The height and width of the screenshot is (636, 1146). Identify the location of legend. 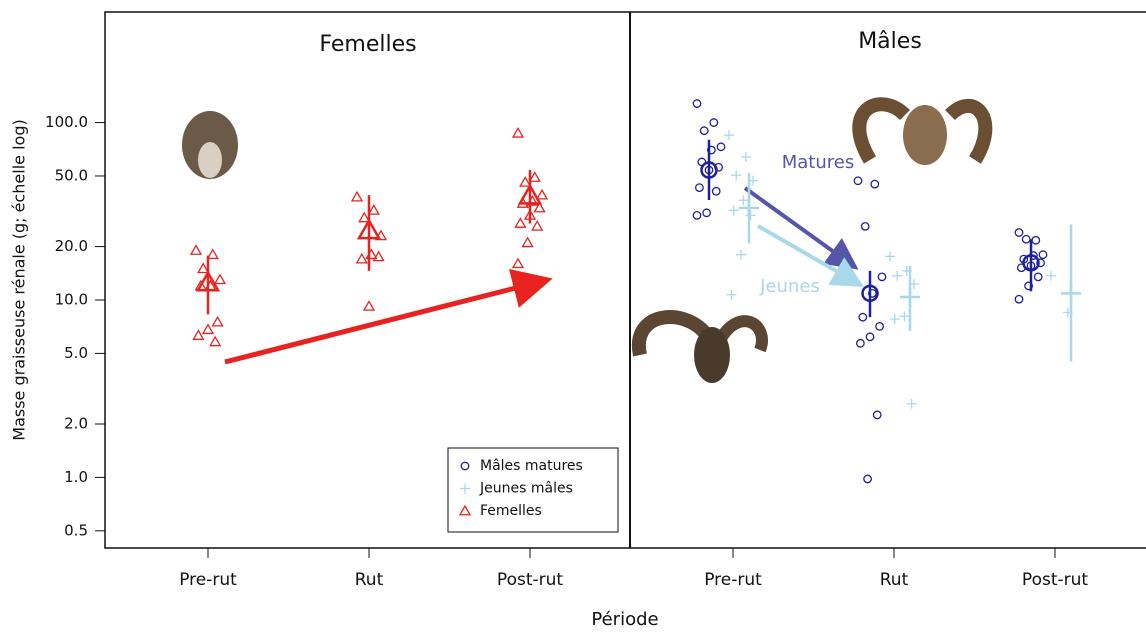
(533, 490).